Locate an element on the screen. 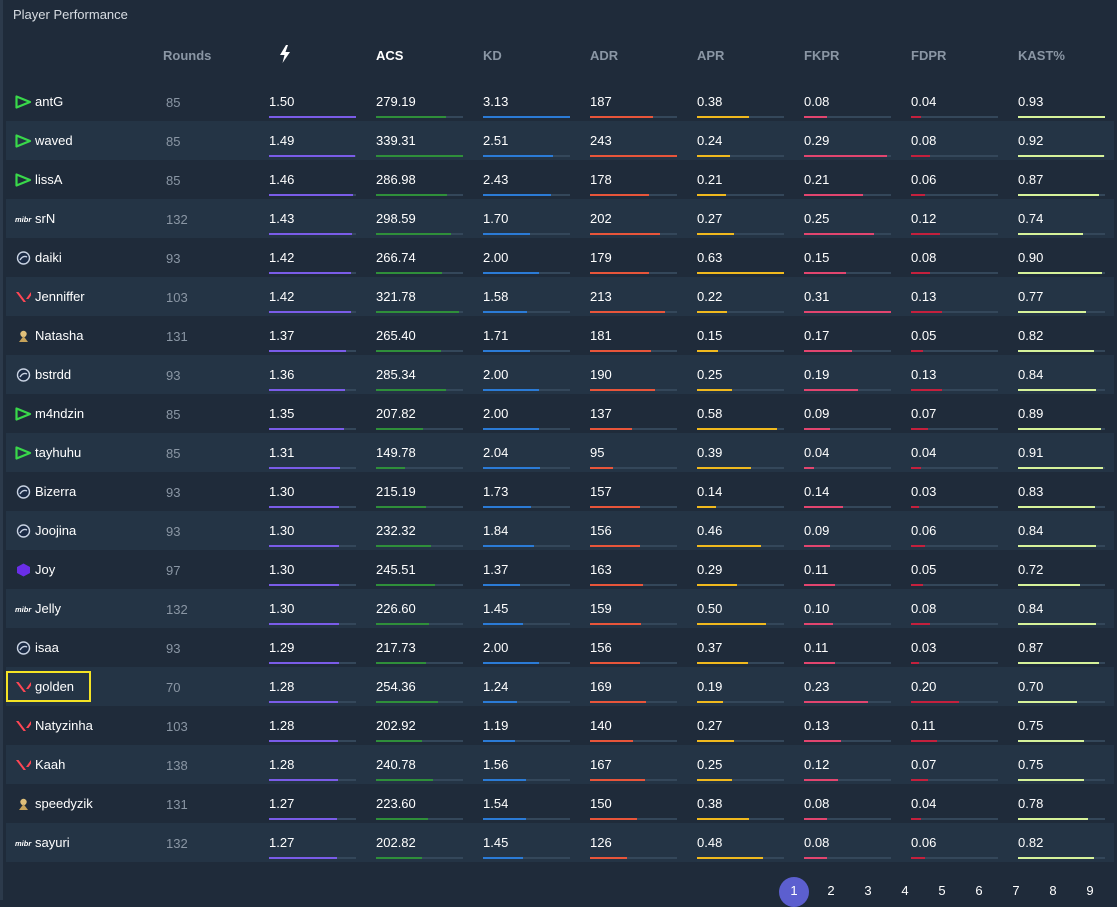 The height and width of the screenshot is (907, 1117). page-button-3: 3 is located at coordinates (868, 890).